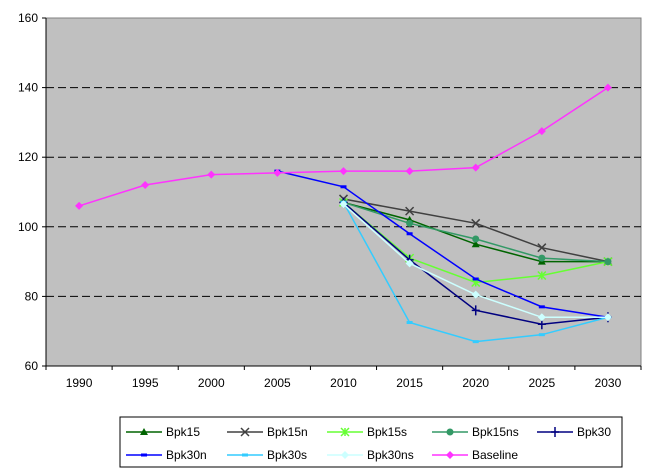  I want to click on legend-entry-bpk30n: Bpk30n, so click(166, 455).